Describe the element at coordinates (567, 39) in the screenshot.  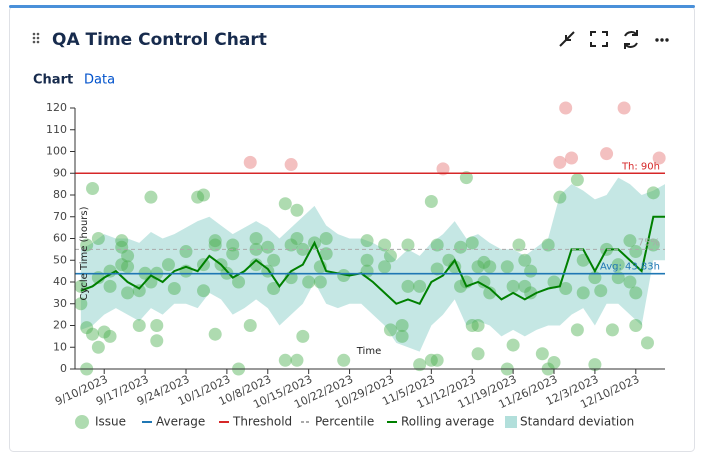
I see `minimize-icon` at that location.